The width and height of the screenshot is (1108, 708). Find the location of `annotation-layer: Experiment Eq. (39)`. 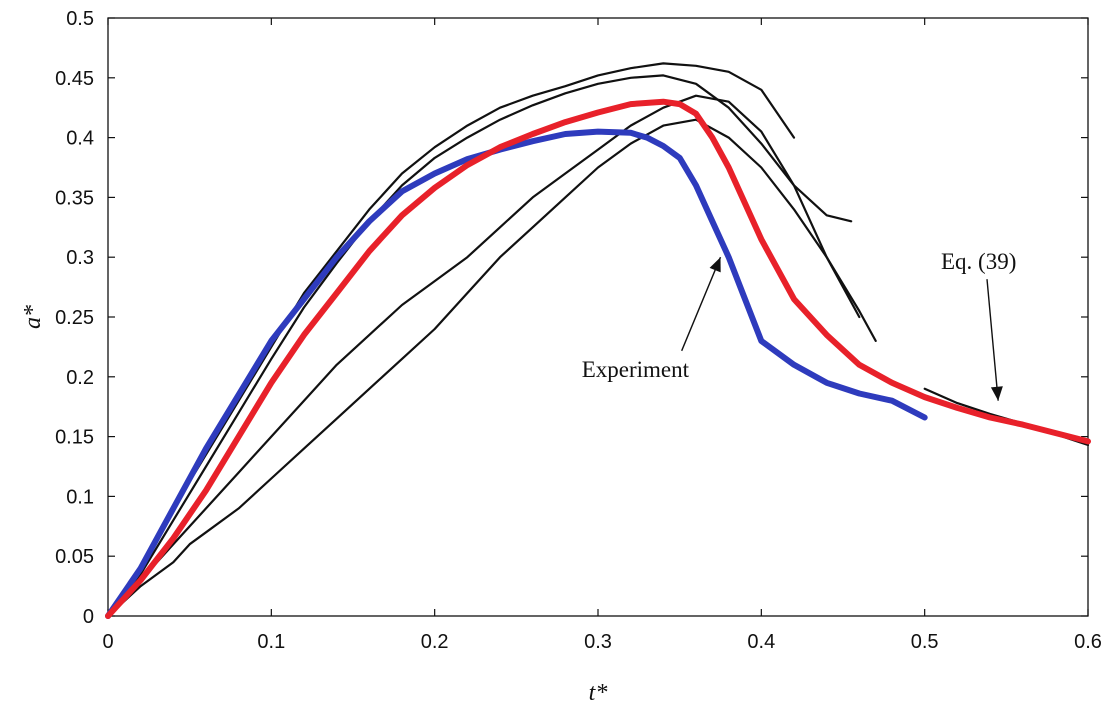

annotation-layer: Experiment Eq. (39) is located at coordinates (799, 325).